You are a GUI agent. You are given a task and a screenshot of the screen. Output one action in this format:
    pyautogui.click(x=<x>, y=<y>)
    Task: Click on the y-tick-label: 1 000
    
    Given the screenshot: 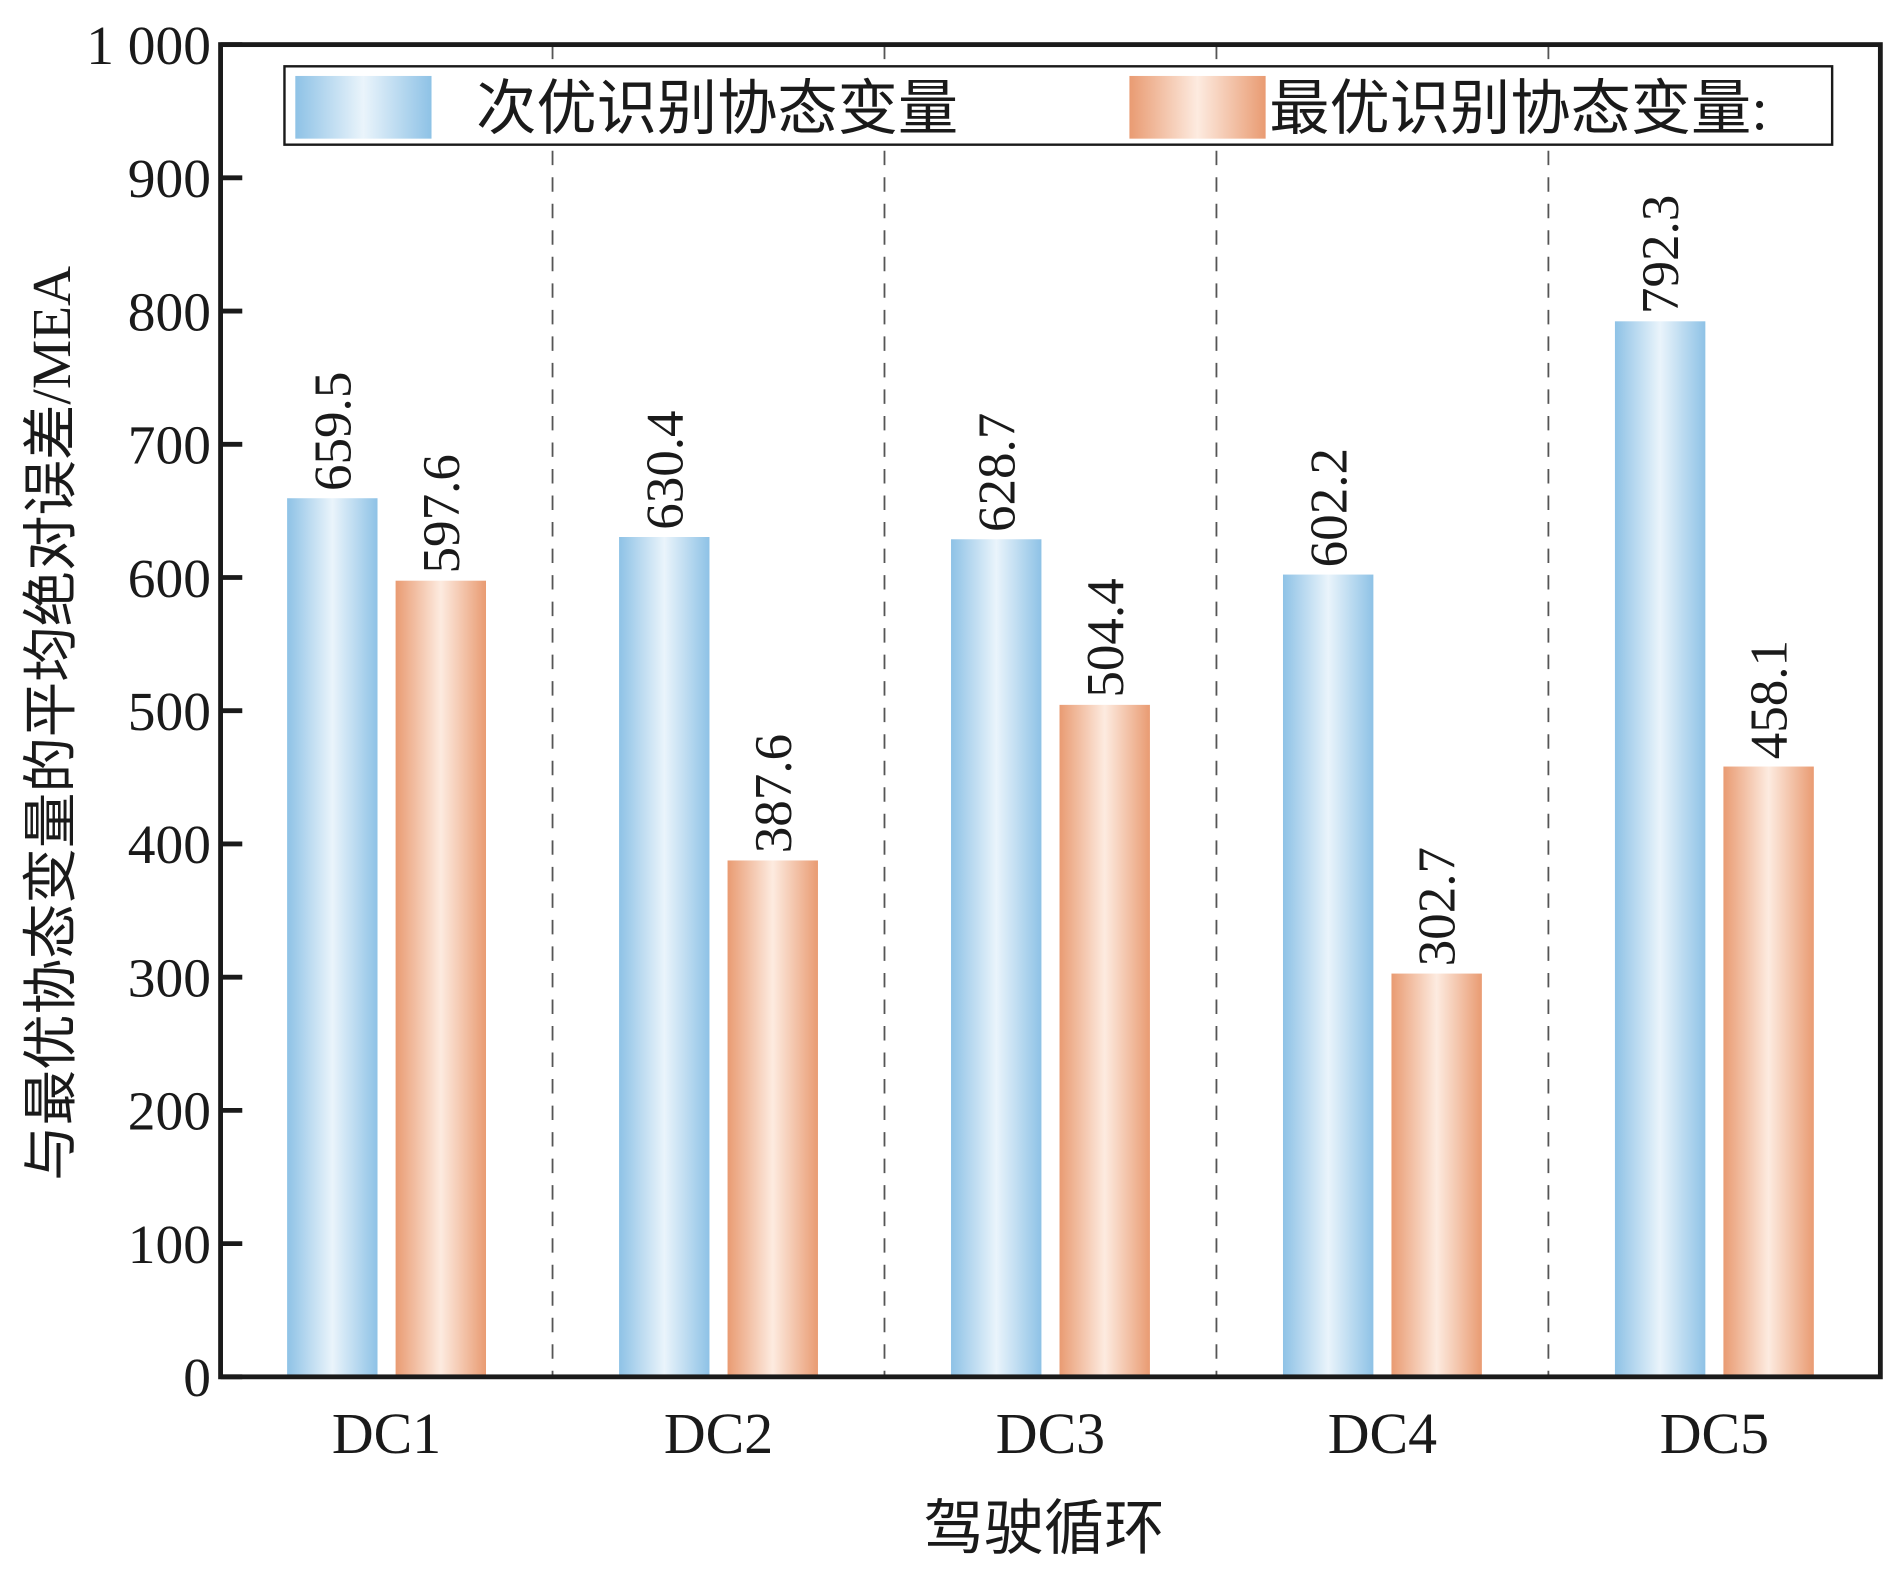 What is the action you would take?
    pyautogui.click(x=148, y=45)
    